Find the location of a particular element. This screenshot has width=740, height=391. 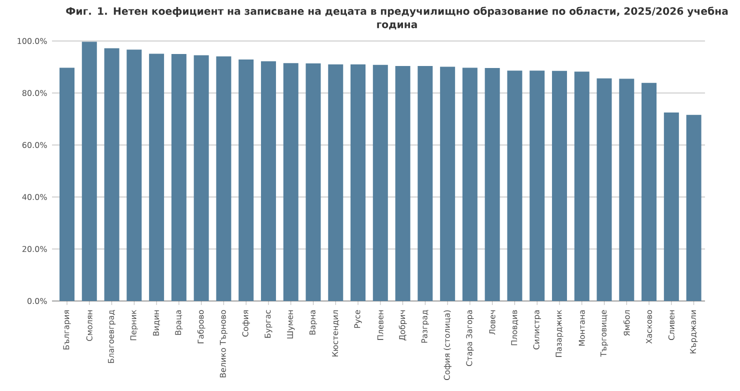

y-tick-label: 0.0% is located at coordinates (37, 301).